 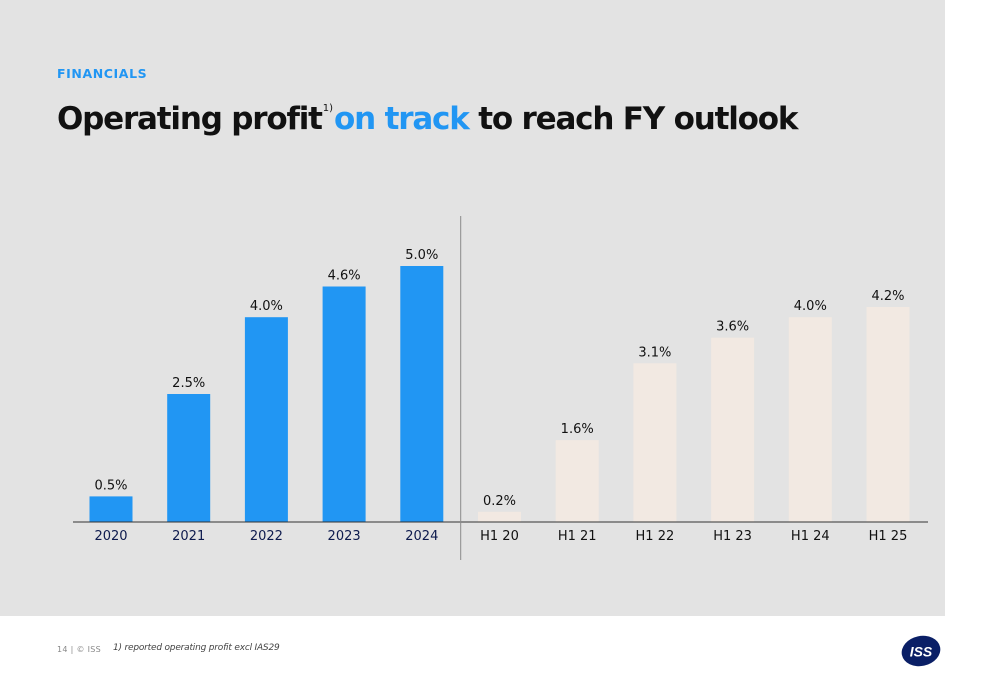 What do you see at coordinates (328, 108) in the screenshot?
I see `title-footnote-marker: 1)` at bounding box center [328, 108].